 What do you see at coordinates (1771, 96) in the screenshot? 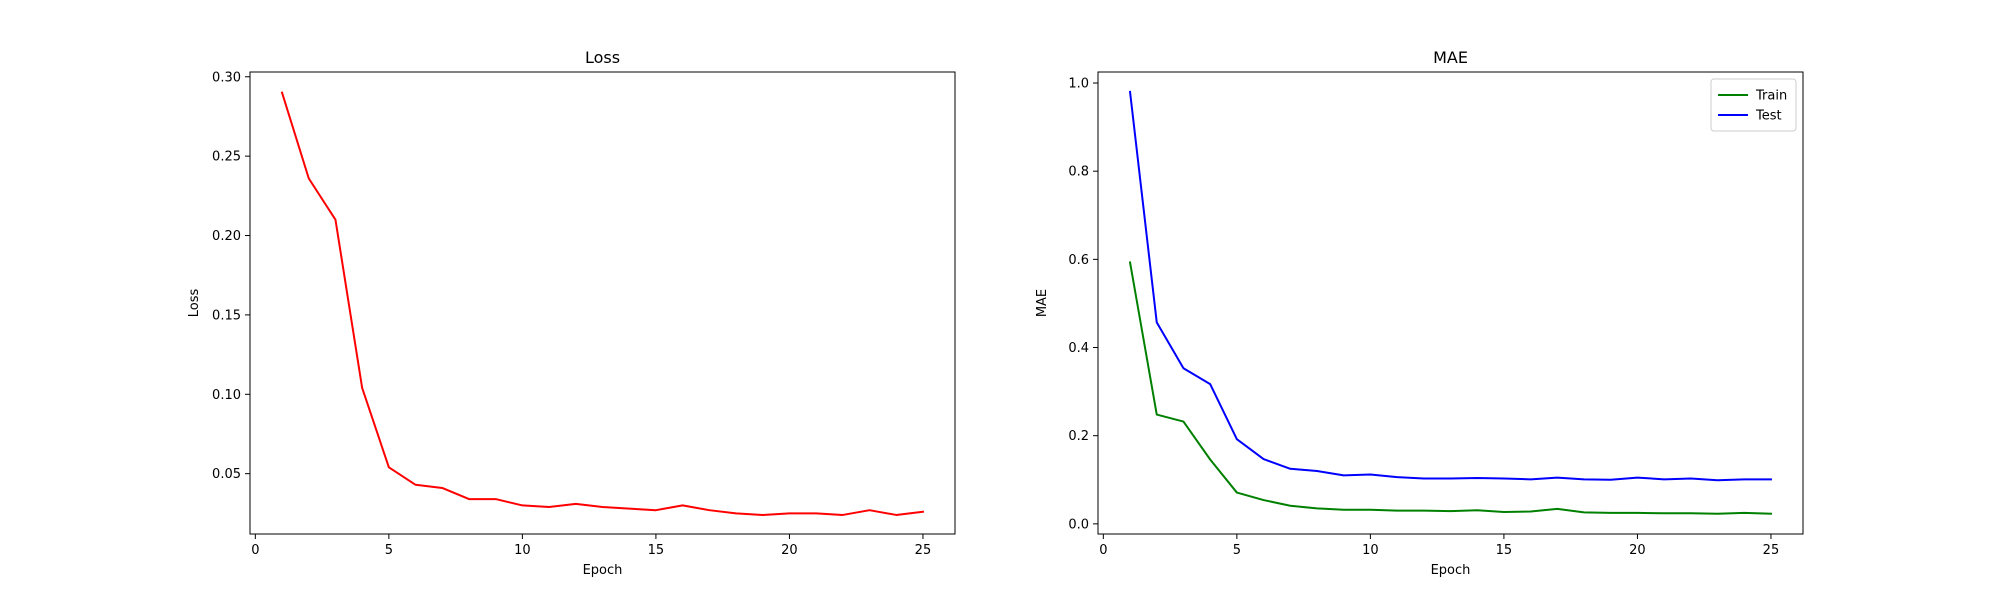
I see `legend-label: Train` at bounding box center [1771, 96].